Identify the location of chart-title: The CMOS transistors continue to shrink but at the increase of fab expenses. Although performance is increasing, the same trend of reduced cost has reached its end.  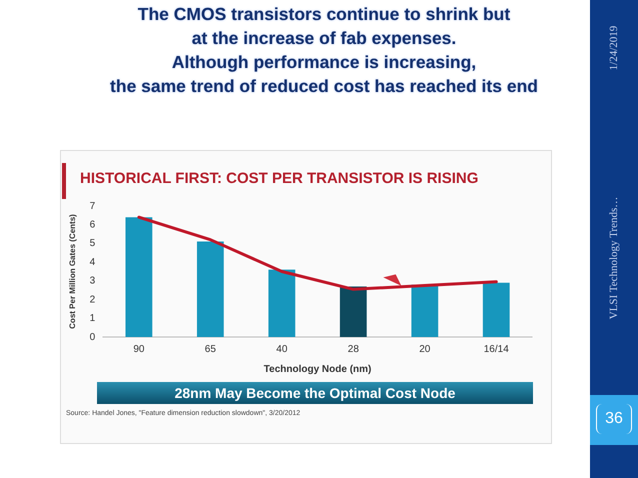
(324, 50).